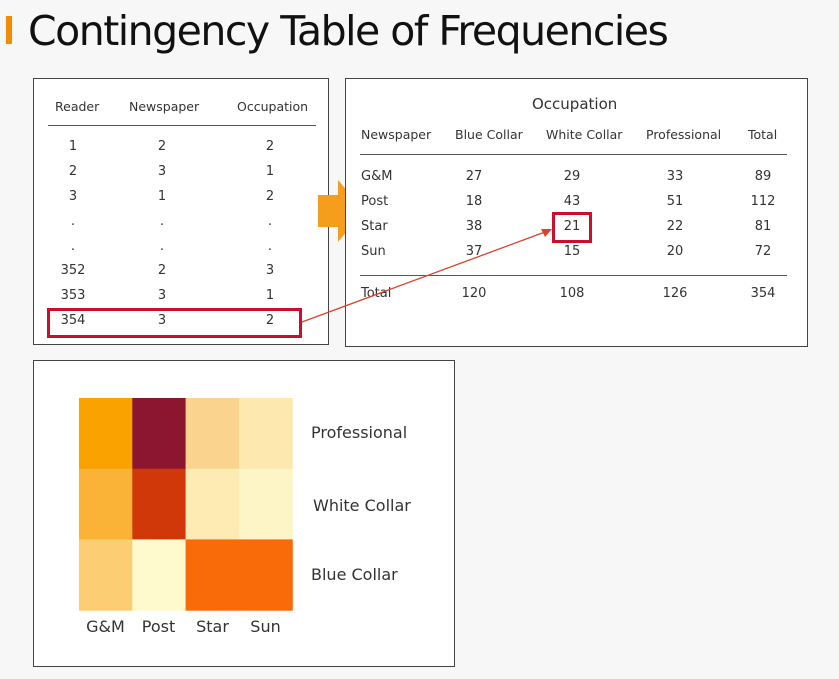 Image resolution: width=839 pixels, height=679 pixels. I want to click on cont-cell: 51, so click(675, 201).